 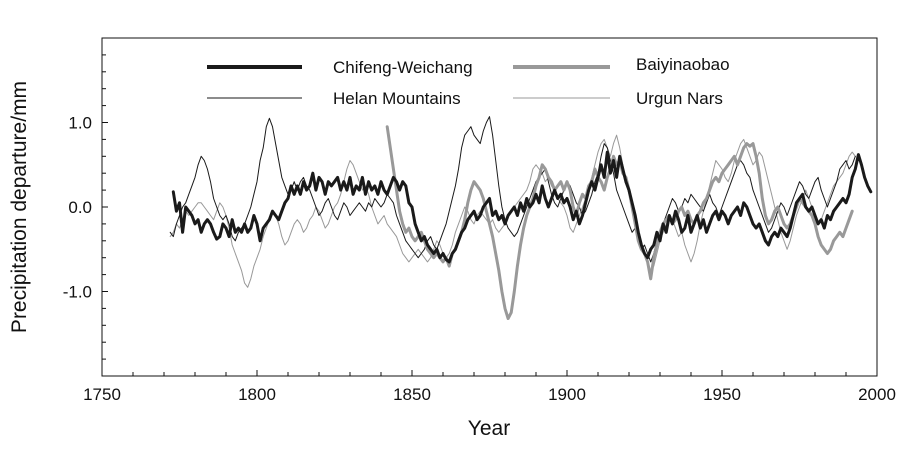 I want to click on x-axis: 1750 1800 1850 1900 1950 2000, so click(x=489, y=387).